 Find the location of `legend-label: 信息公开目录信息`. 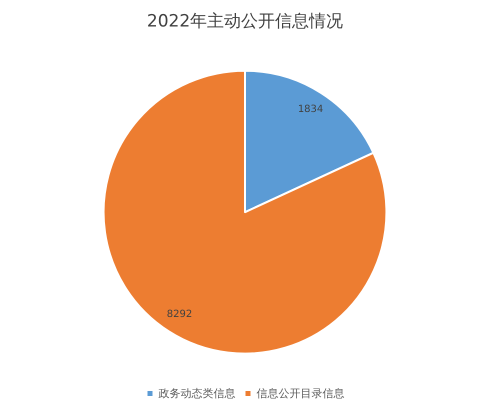

legend-label: 信息公开目录信息 is located at coordinates (300, 393).